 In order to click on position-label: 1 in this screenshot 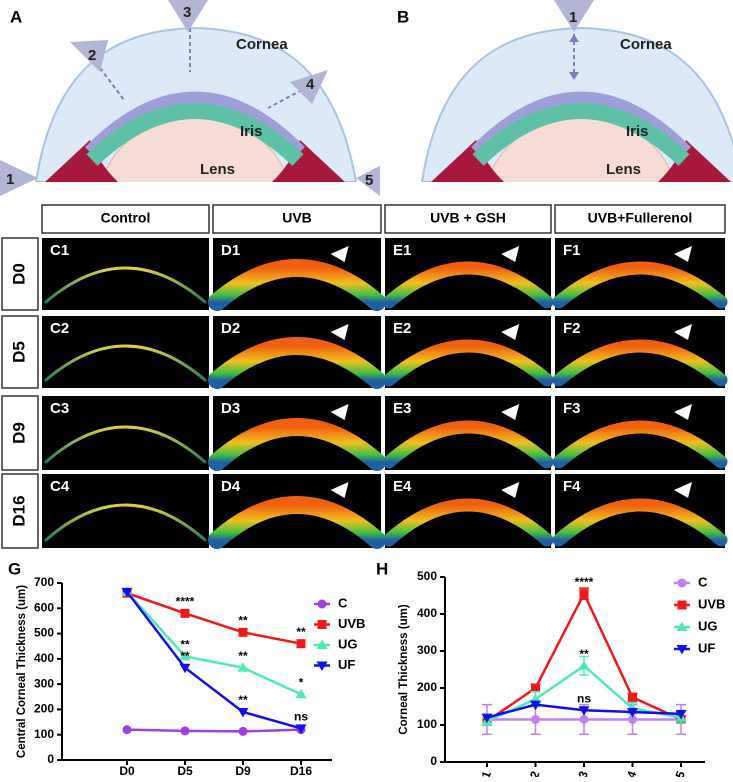, I will do `click(573, 17)`.